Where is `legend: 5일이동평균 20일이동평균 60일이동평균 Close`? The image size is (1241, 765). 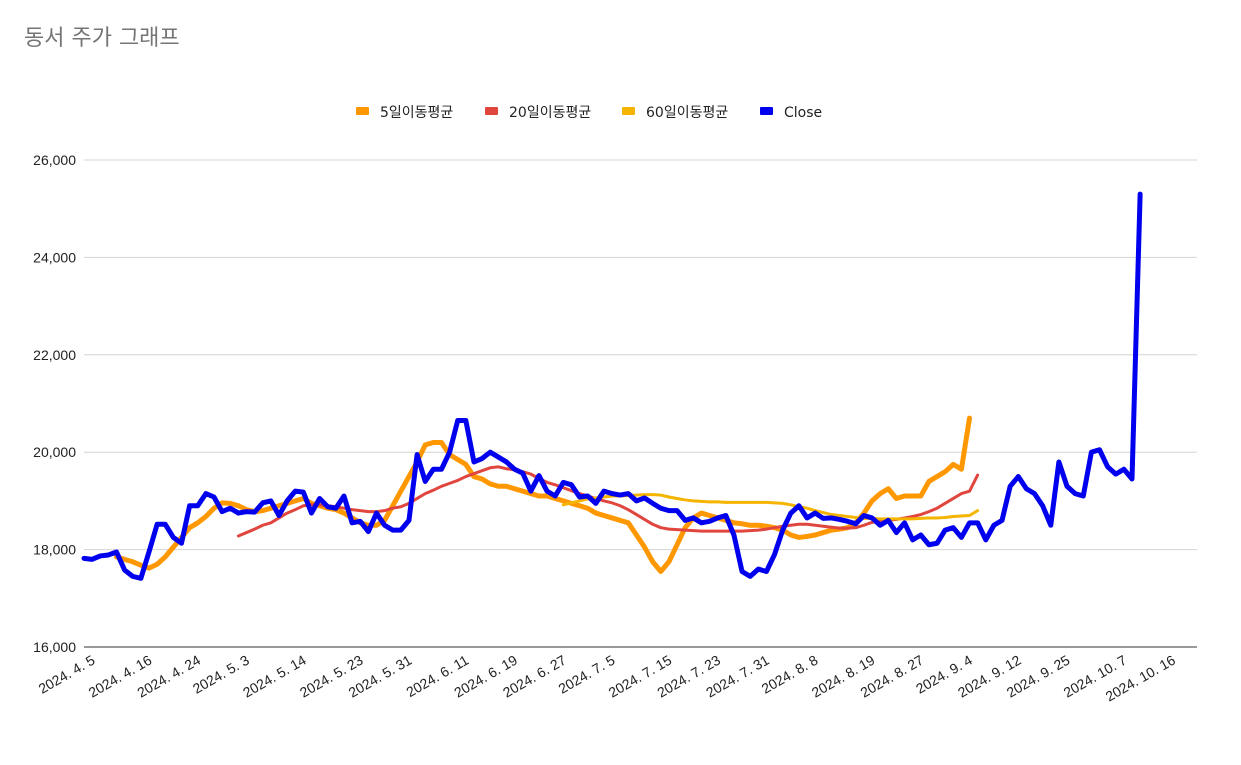 legend: 5일이동평균 20일이동평균 60일이동평균 Close is located at coordinates (589, 113).